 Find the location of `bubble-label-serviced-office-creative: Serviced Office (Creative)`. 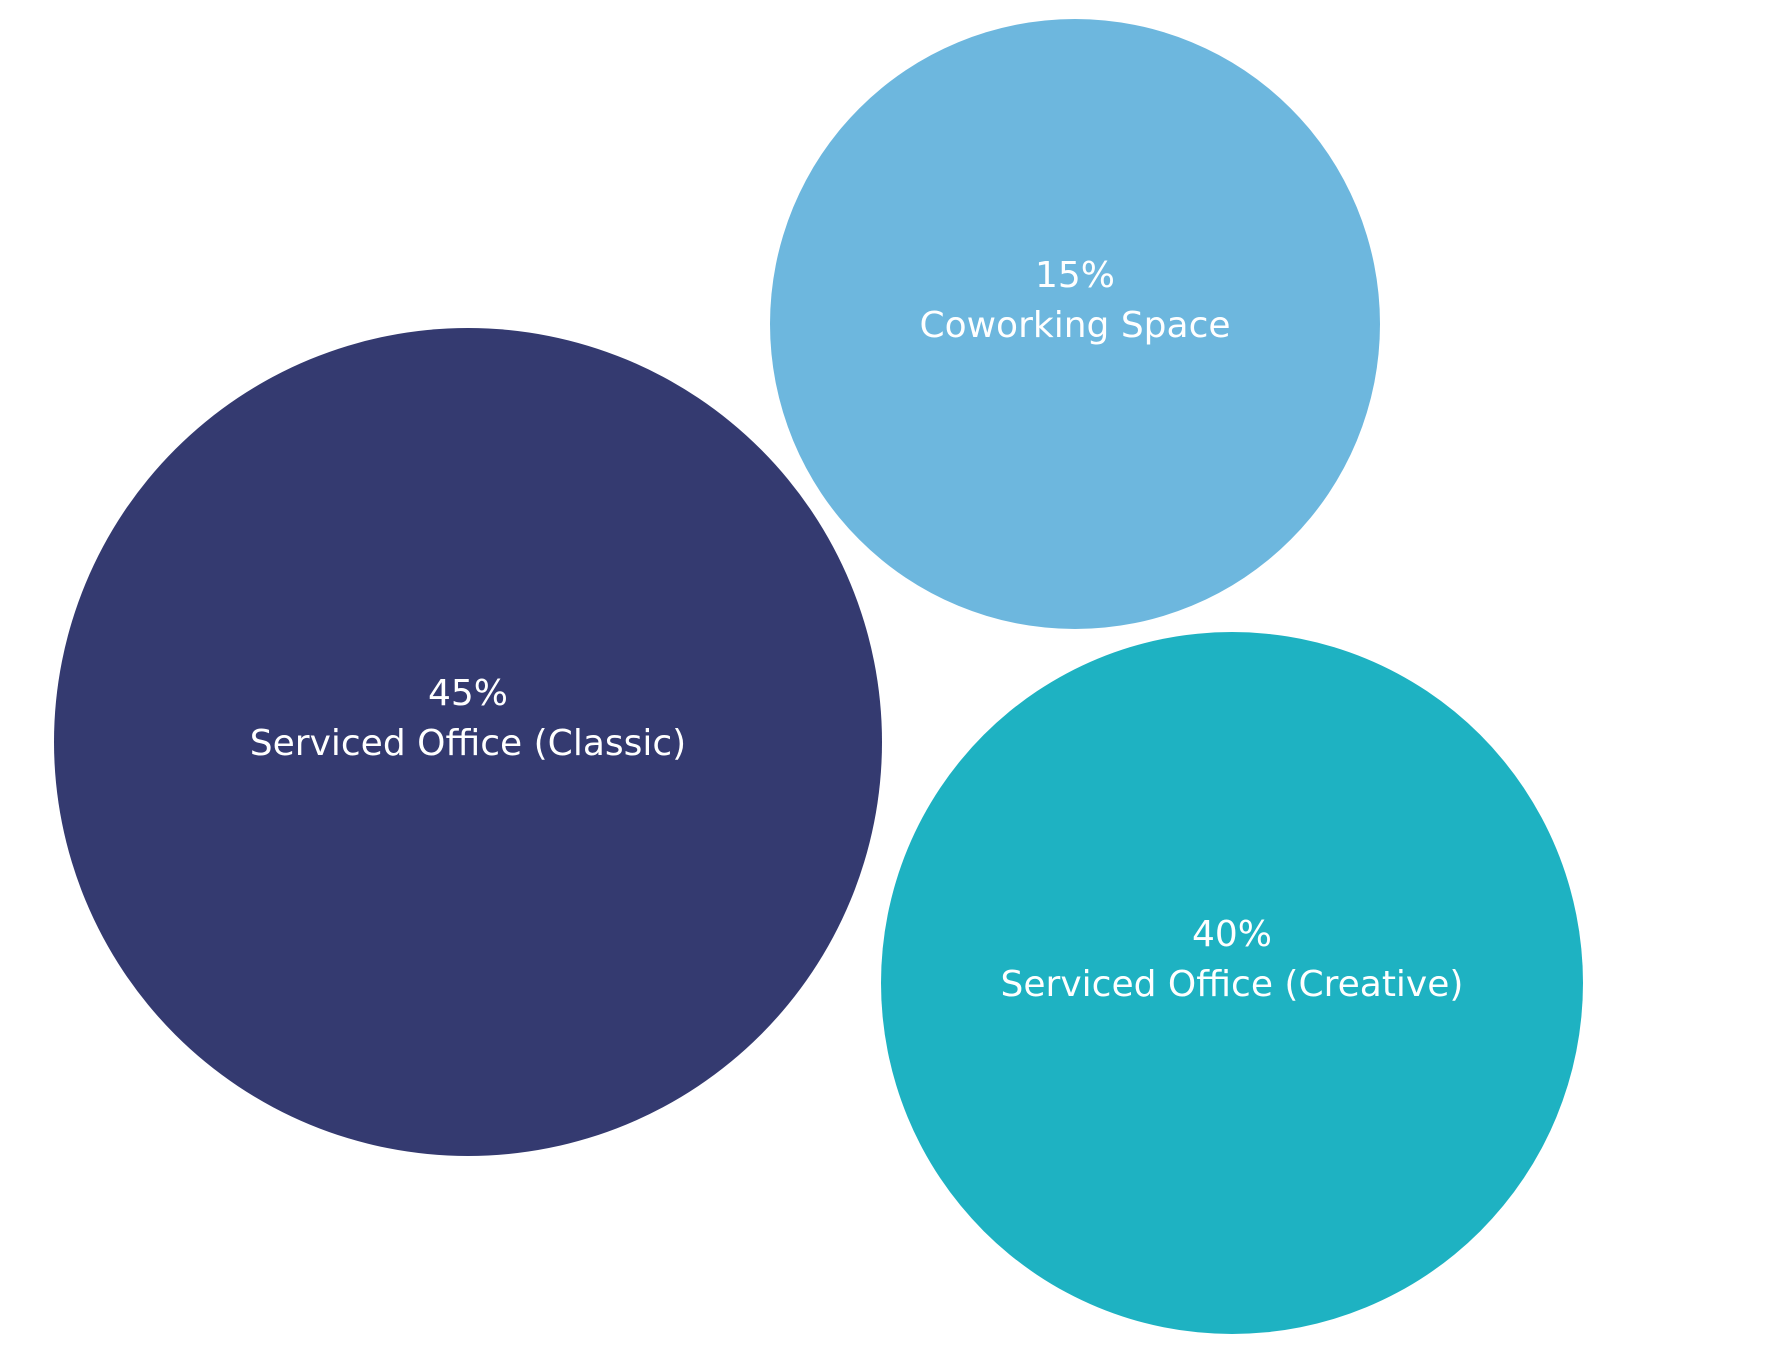

bubble-label-serviced-office-creative: Serviced Office (Creative) is located at coordinates (1232, 984).